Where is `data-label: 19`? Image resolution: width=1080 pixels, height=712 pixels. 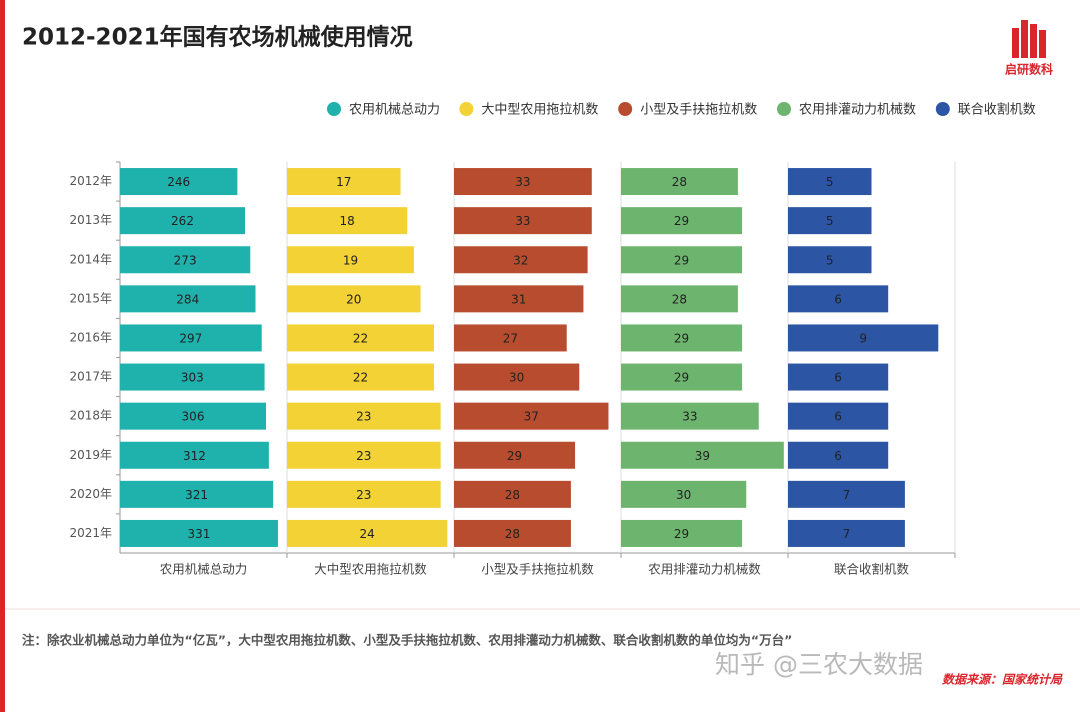 data-label: 19 is located at coordinates (350, 260).